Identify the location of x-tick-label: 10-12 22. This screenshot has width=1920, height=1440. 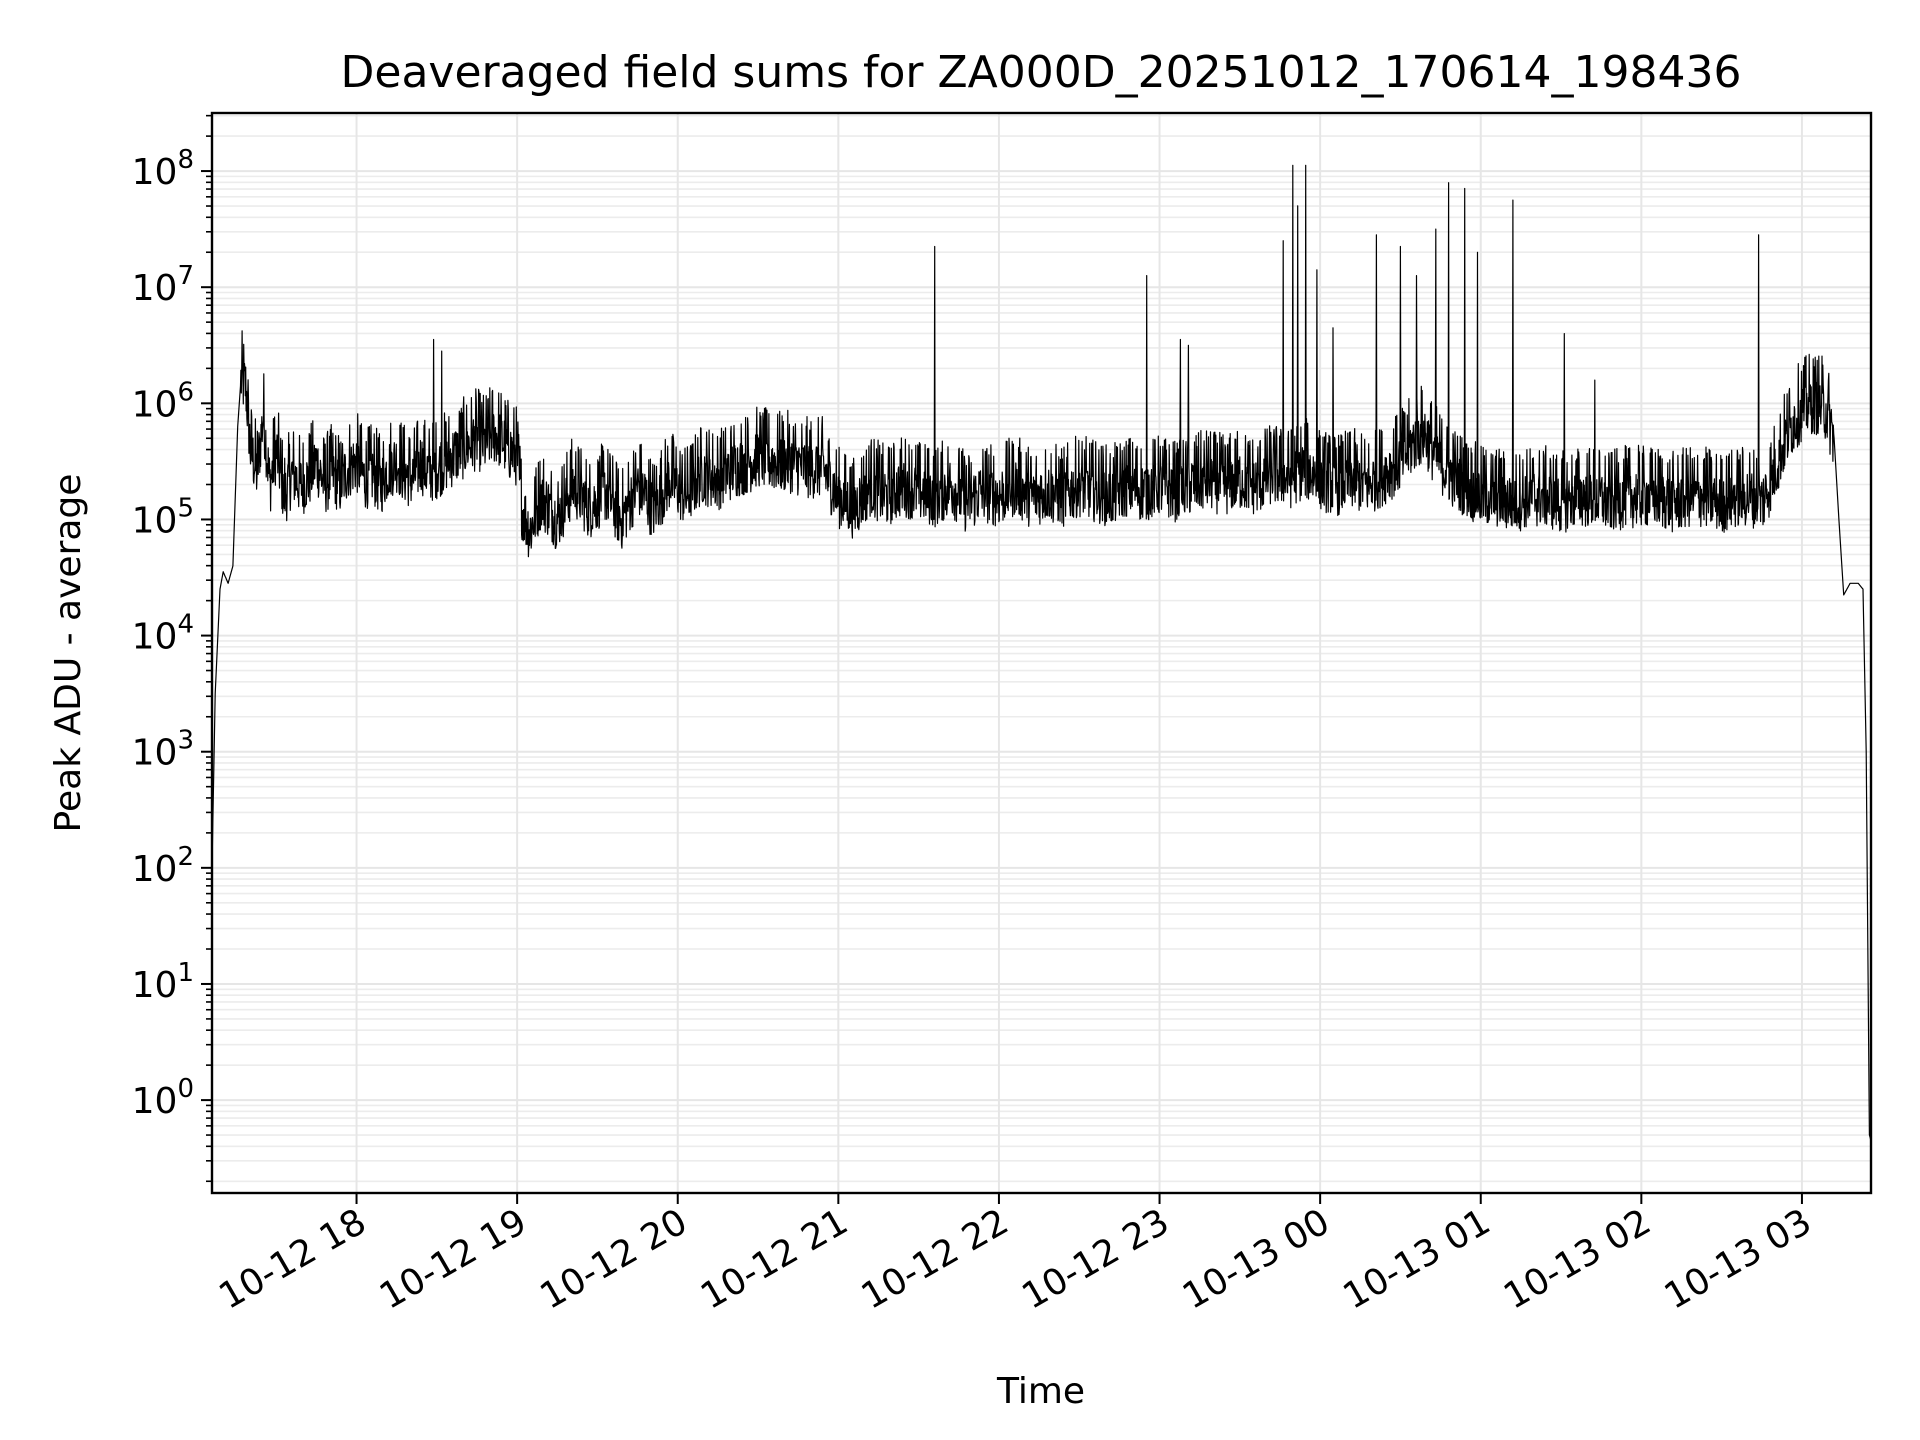
(935, 1259).